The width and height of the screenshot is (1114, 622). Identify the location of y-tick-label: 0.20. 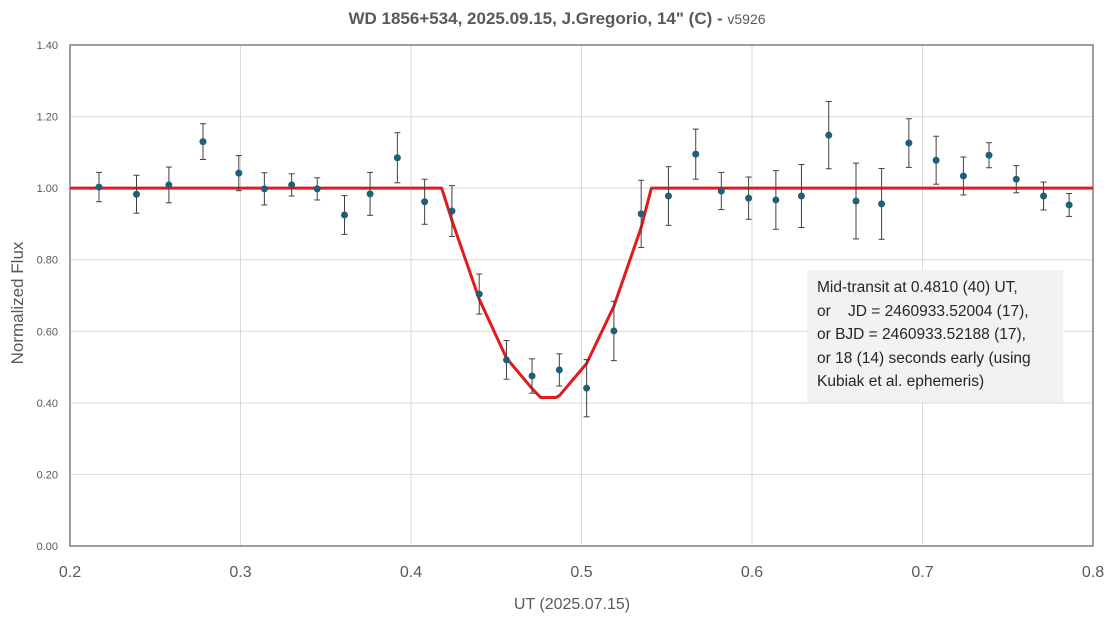
(47, 475).